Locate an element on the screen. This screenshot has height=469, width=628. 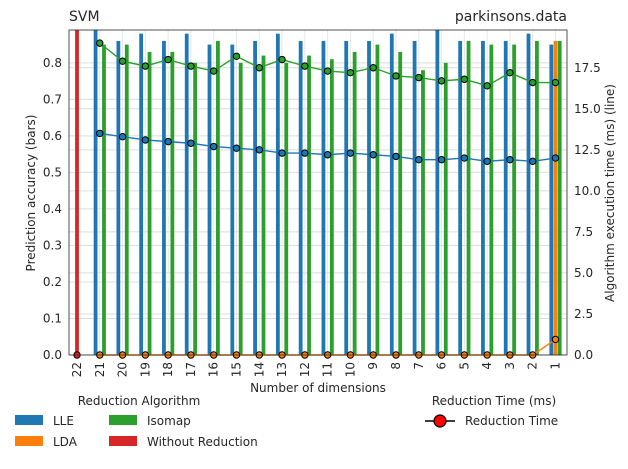
legend-time-label: Reduction Time is located at coordinates (511, 421).